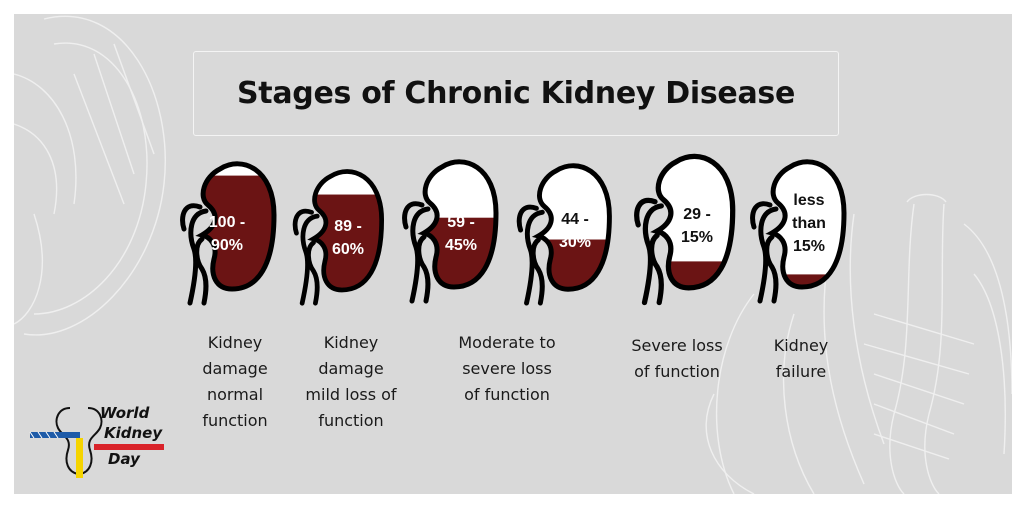 This screenshot has width=1024, height=512. Describe the element at coordinates (575, 231) in the screenshot. I see `stage-gfr-range: 44 - 30%` at that location.